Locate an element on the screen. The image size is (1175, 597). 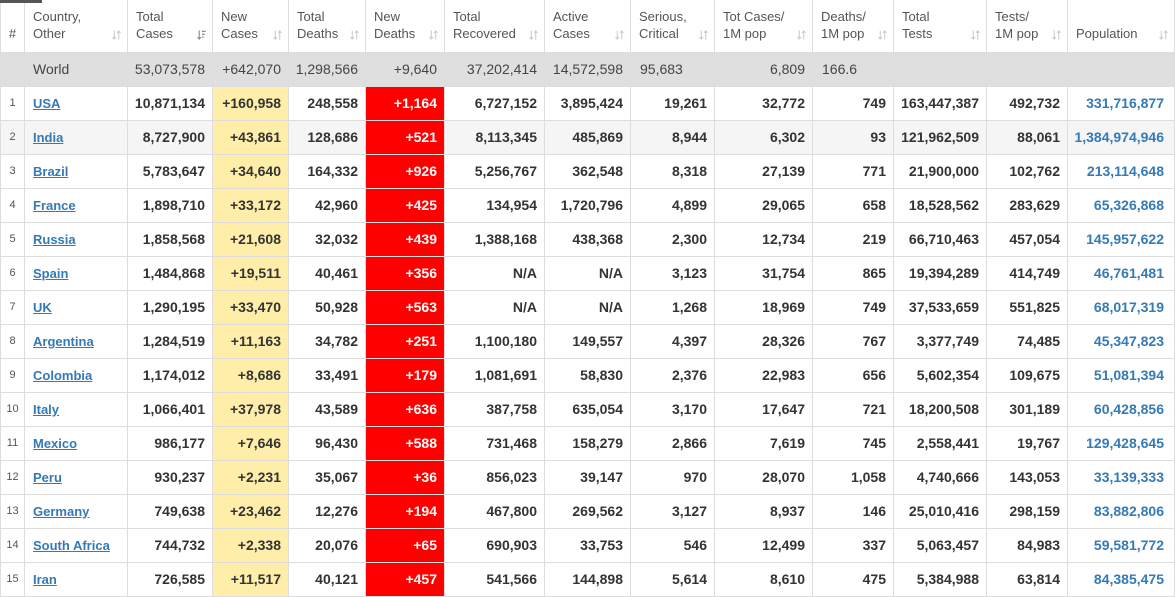
cell-total-recovered: N/A is located at coordinates (495, 308).